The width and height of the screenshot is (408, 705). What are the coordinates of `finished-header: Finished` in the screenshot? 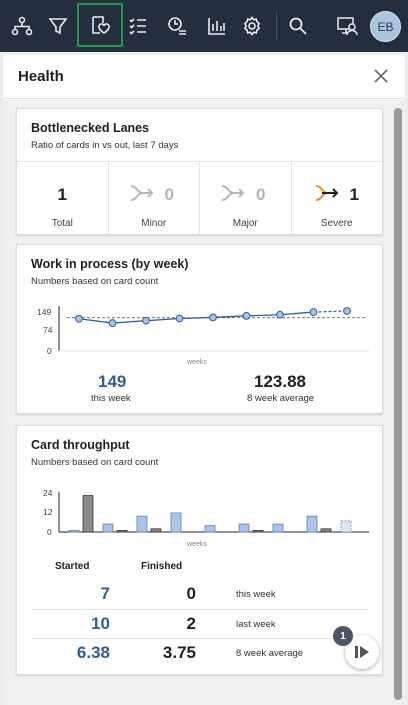 It's located at (162, 566).